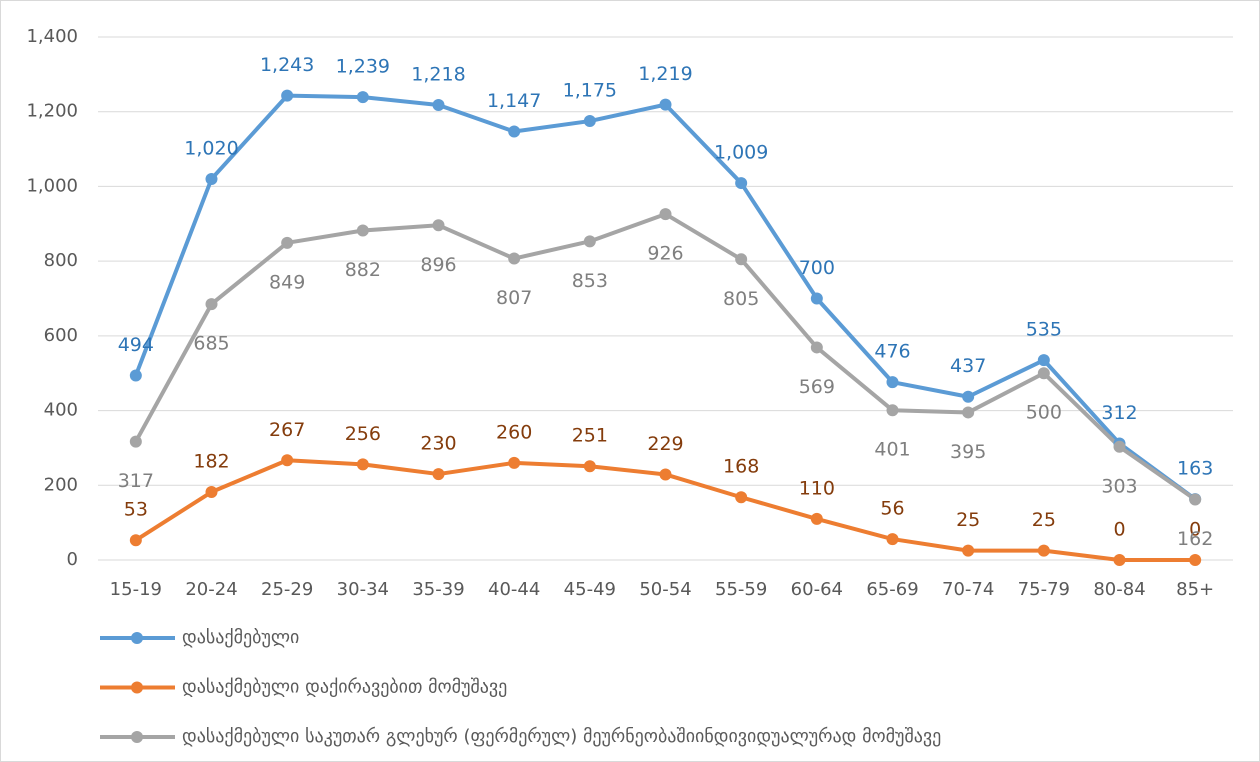 The image size is (1260, 762). What do you see at coordinates (968, 366) in the screenshot?
I see `data-label: 437` at bounding box center [968, 366].